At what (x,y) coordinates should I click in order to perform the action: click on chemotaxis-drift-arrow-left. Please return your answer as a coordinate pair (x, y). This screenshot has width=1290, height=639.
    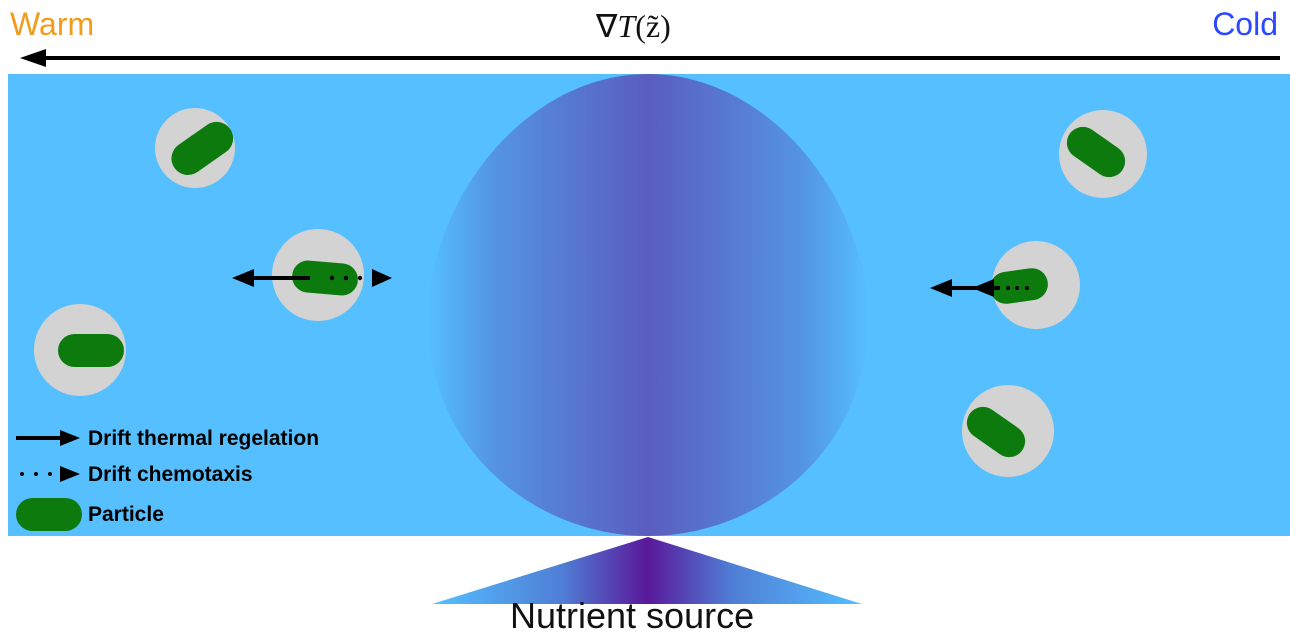
    Looking at the image, I should click on (360, 278).